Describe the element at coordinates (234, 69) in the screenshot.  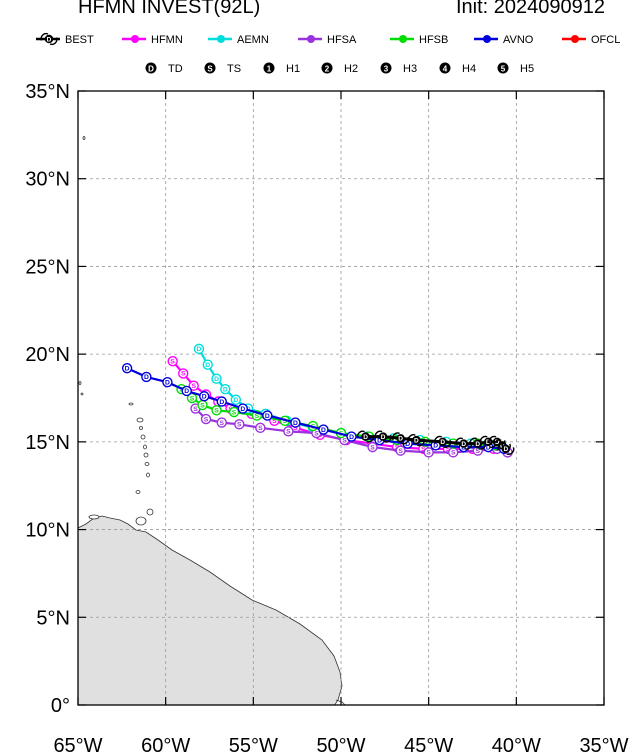
I see `legend-label: TS` at that location.